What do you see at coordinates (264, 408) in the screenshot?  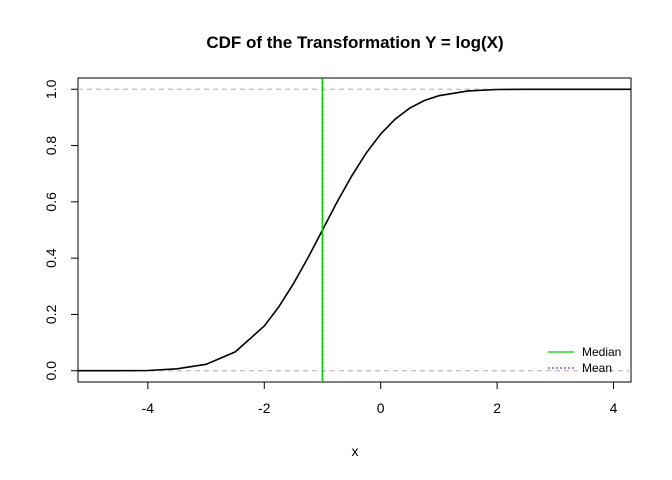 I see `x-tick-label: -2` at bounding box center [264, 408].